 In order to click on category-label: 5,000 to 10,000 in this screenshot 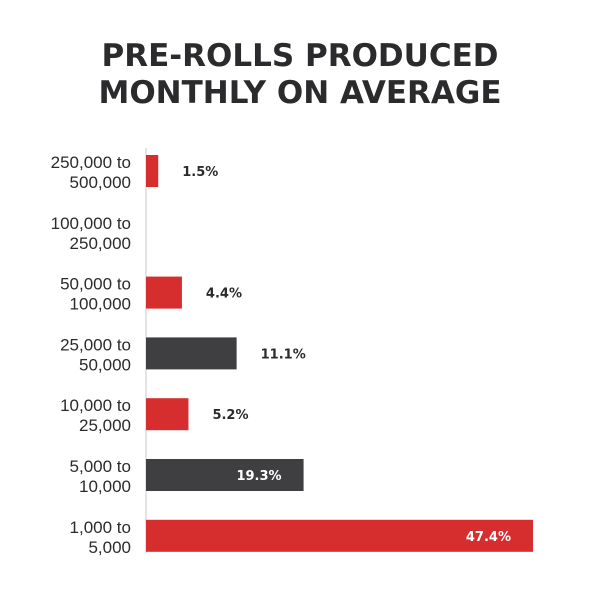, I will do `click(100, 476)`.